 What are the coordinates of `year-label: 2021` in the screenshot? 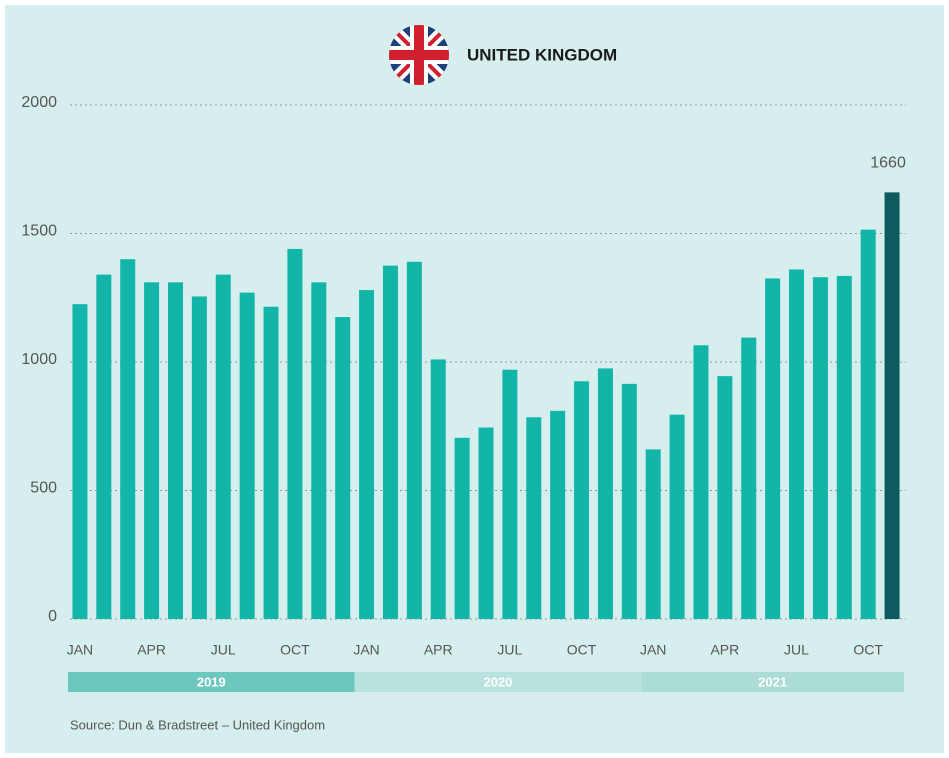 It's located at (772, 681).